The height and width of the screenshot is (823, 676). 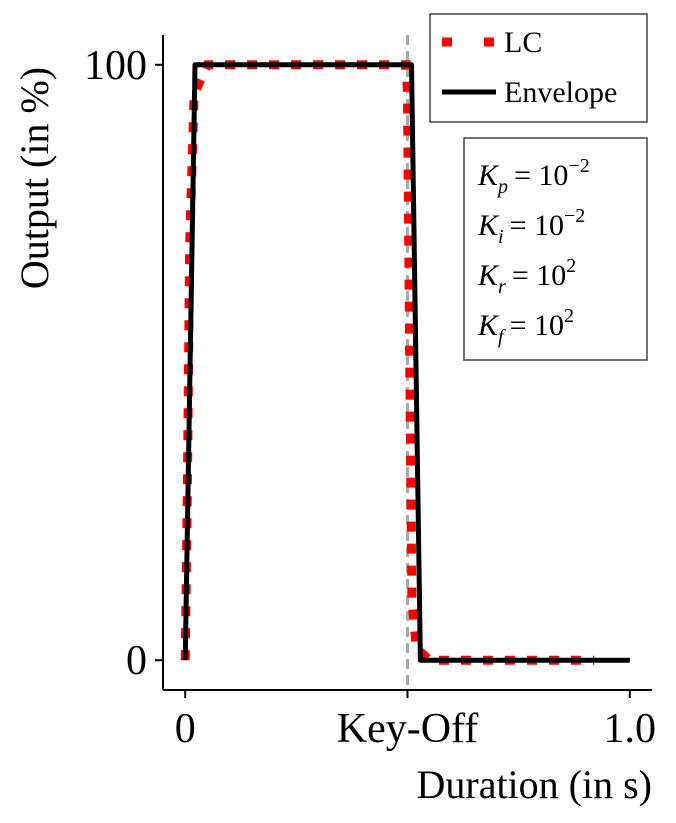 I want to click on annotation-line: Kf = 102, so click(x=525, y=326).